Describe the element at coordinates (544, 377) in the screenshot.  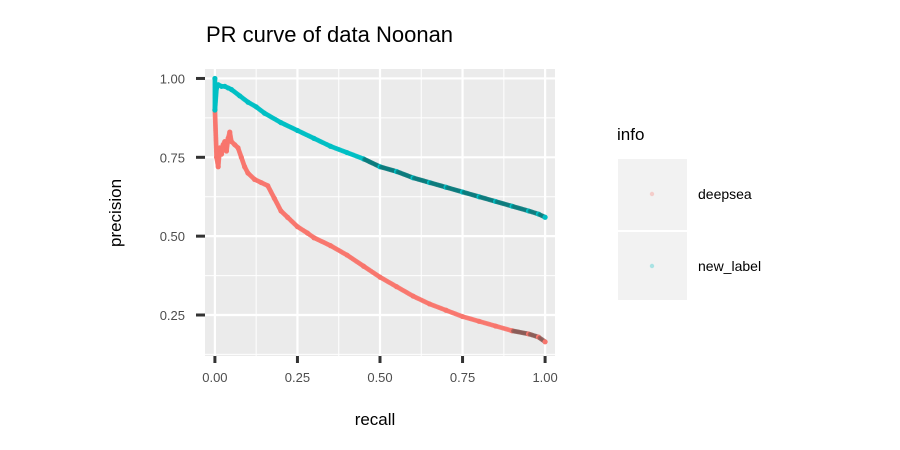
I see `x-tick-label: 1.00` at that location.